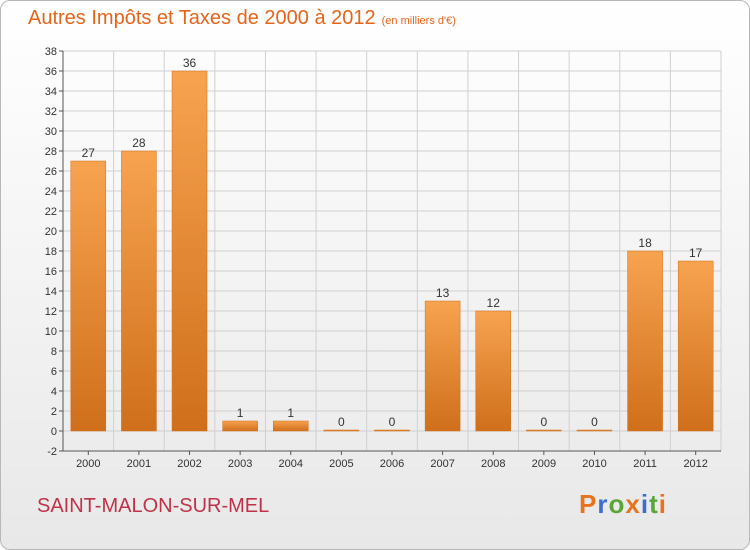 This screenshot has height=550, width=750. I want to click on logo-letter: t, so click(654, 504).